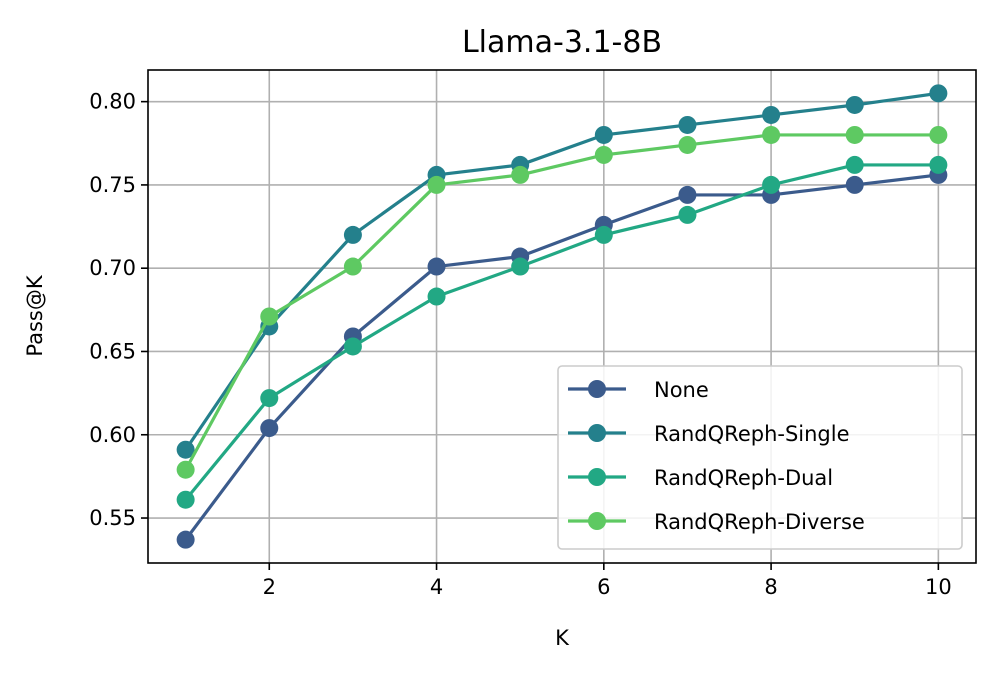 This screenshot has width=998, height=675. Describe the element at coordinates (112, 351) in the screenshot. I see `y-tick-label: 0.65` at that location.